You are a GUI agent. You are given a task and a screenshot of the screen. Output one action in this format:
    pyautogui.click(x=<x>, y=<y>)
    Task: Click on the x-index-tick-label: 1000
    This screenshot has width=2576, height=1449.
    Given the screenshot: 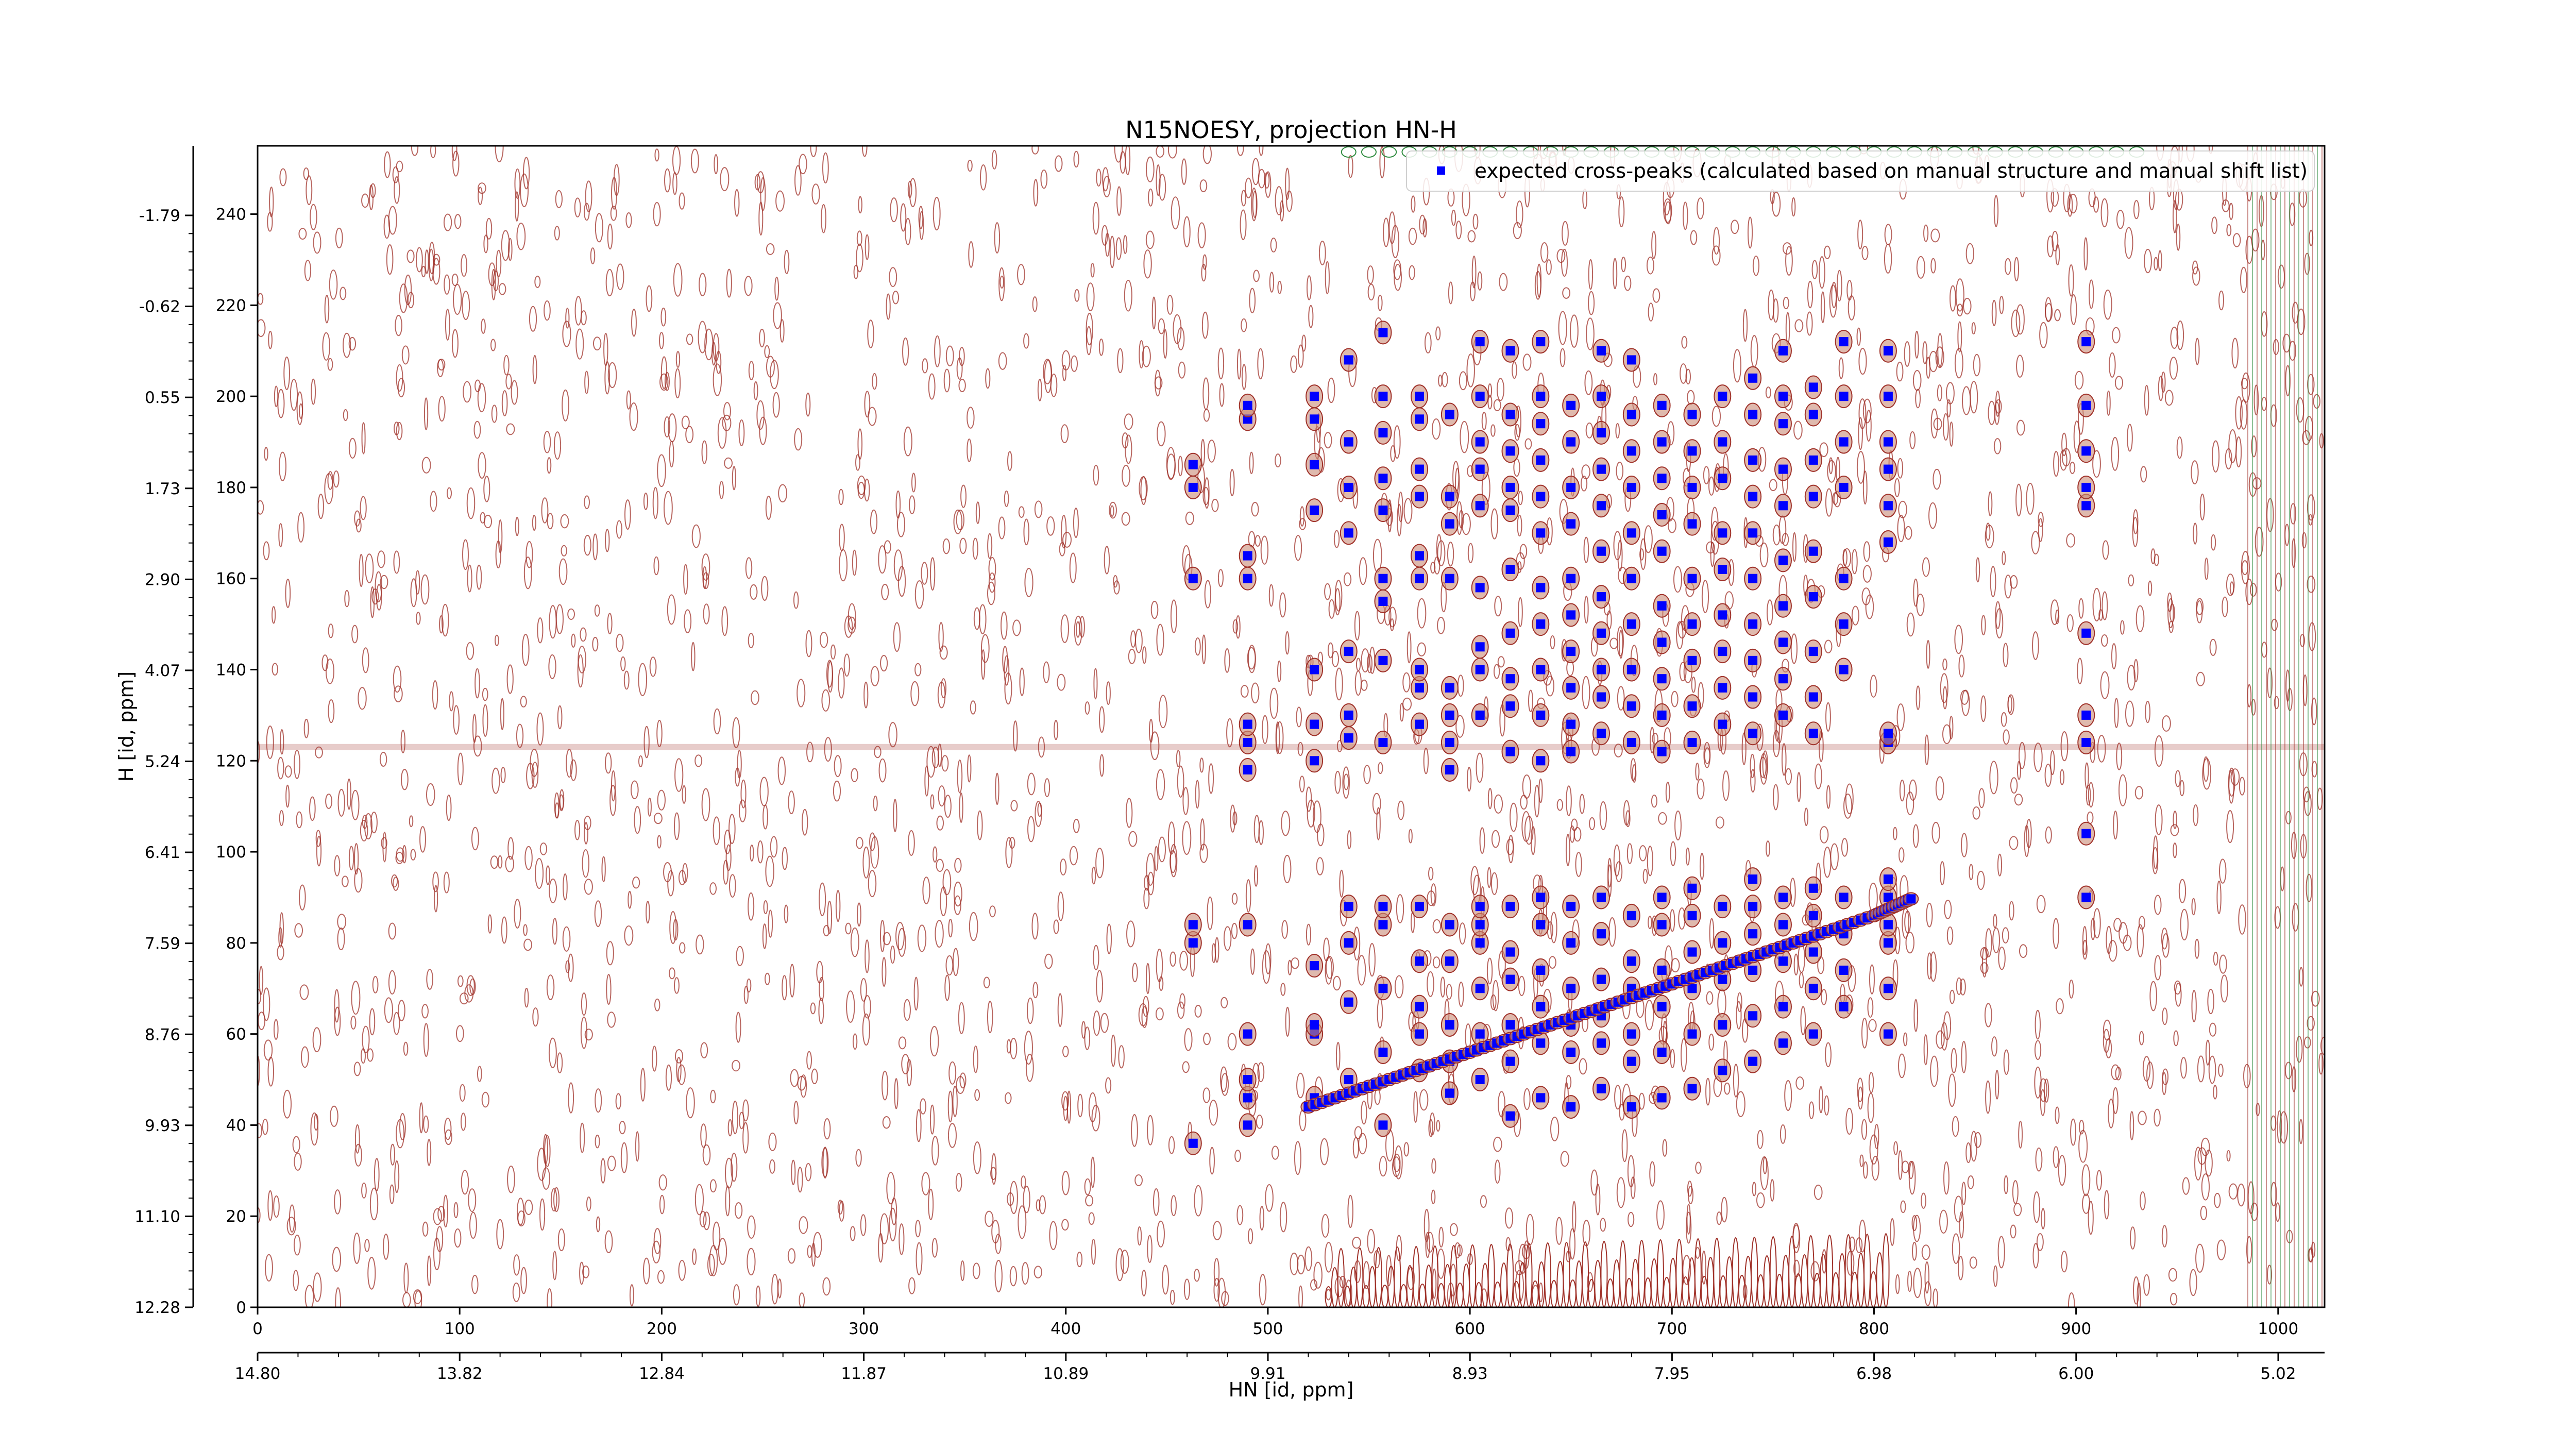 What is the action you would take?
    pyautogui.click(x=2278, y=1329)
    